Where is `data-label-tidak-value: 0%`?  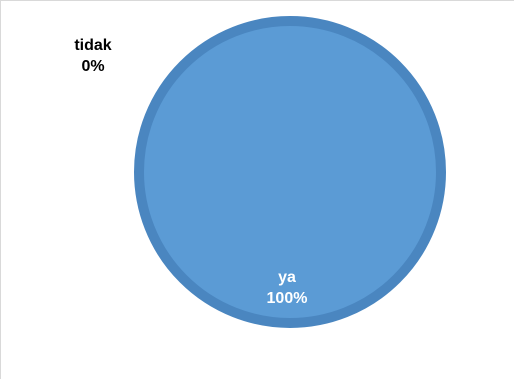 data-label-tidak-value: 0% is located at coordinates (93, 66).